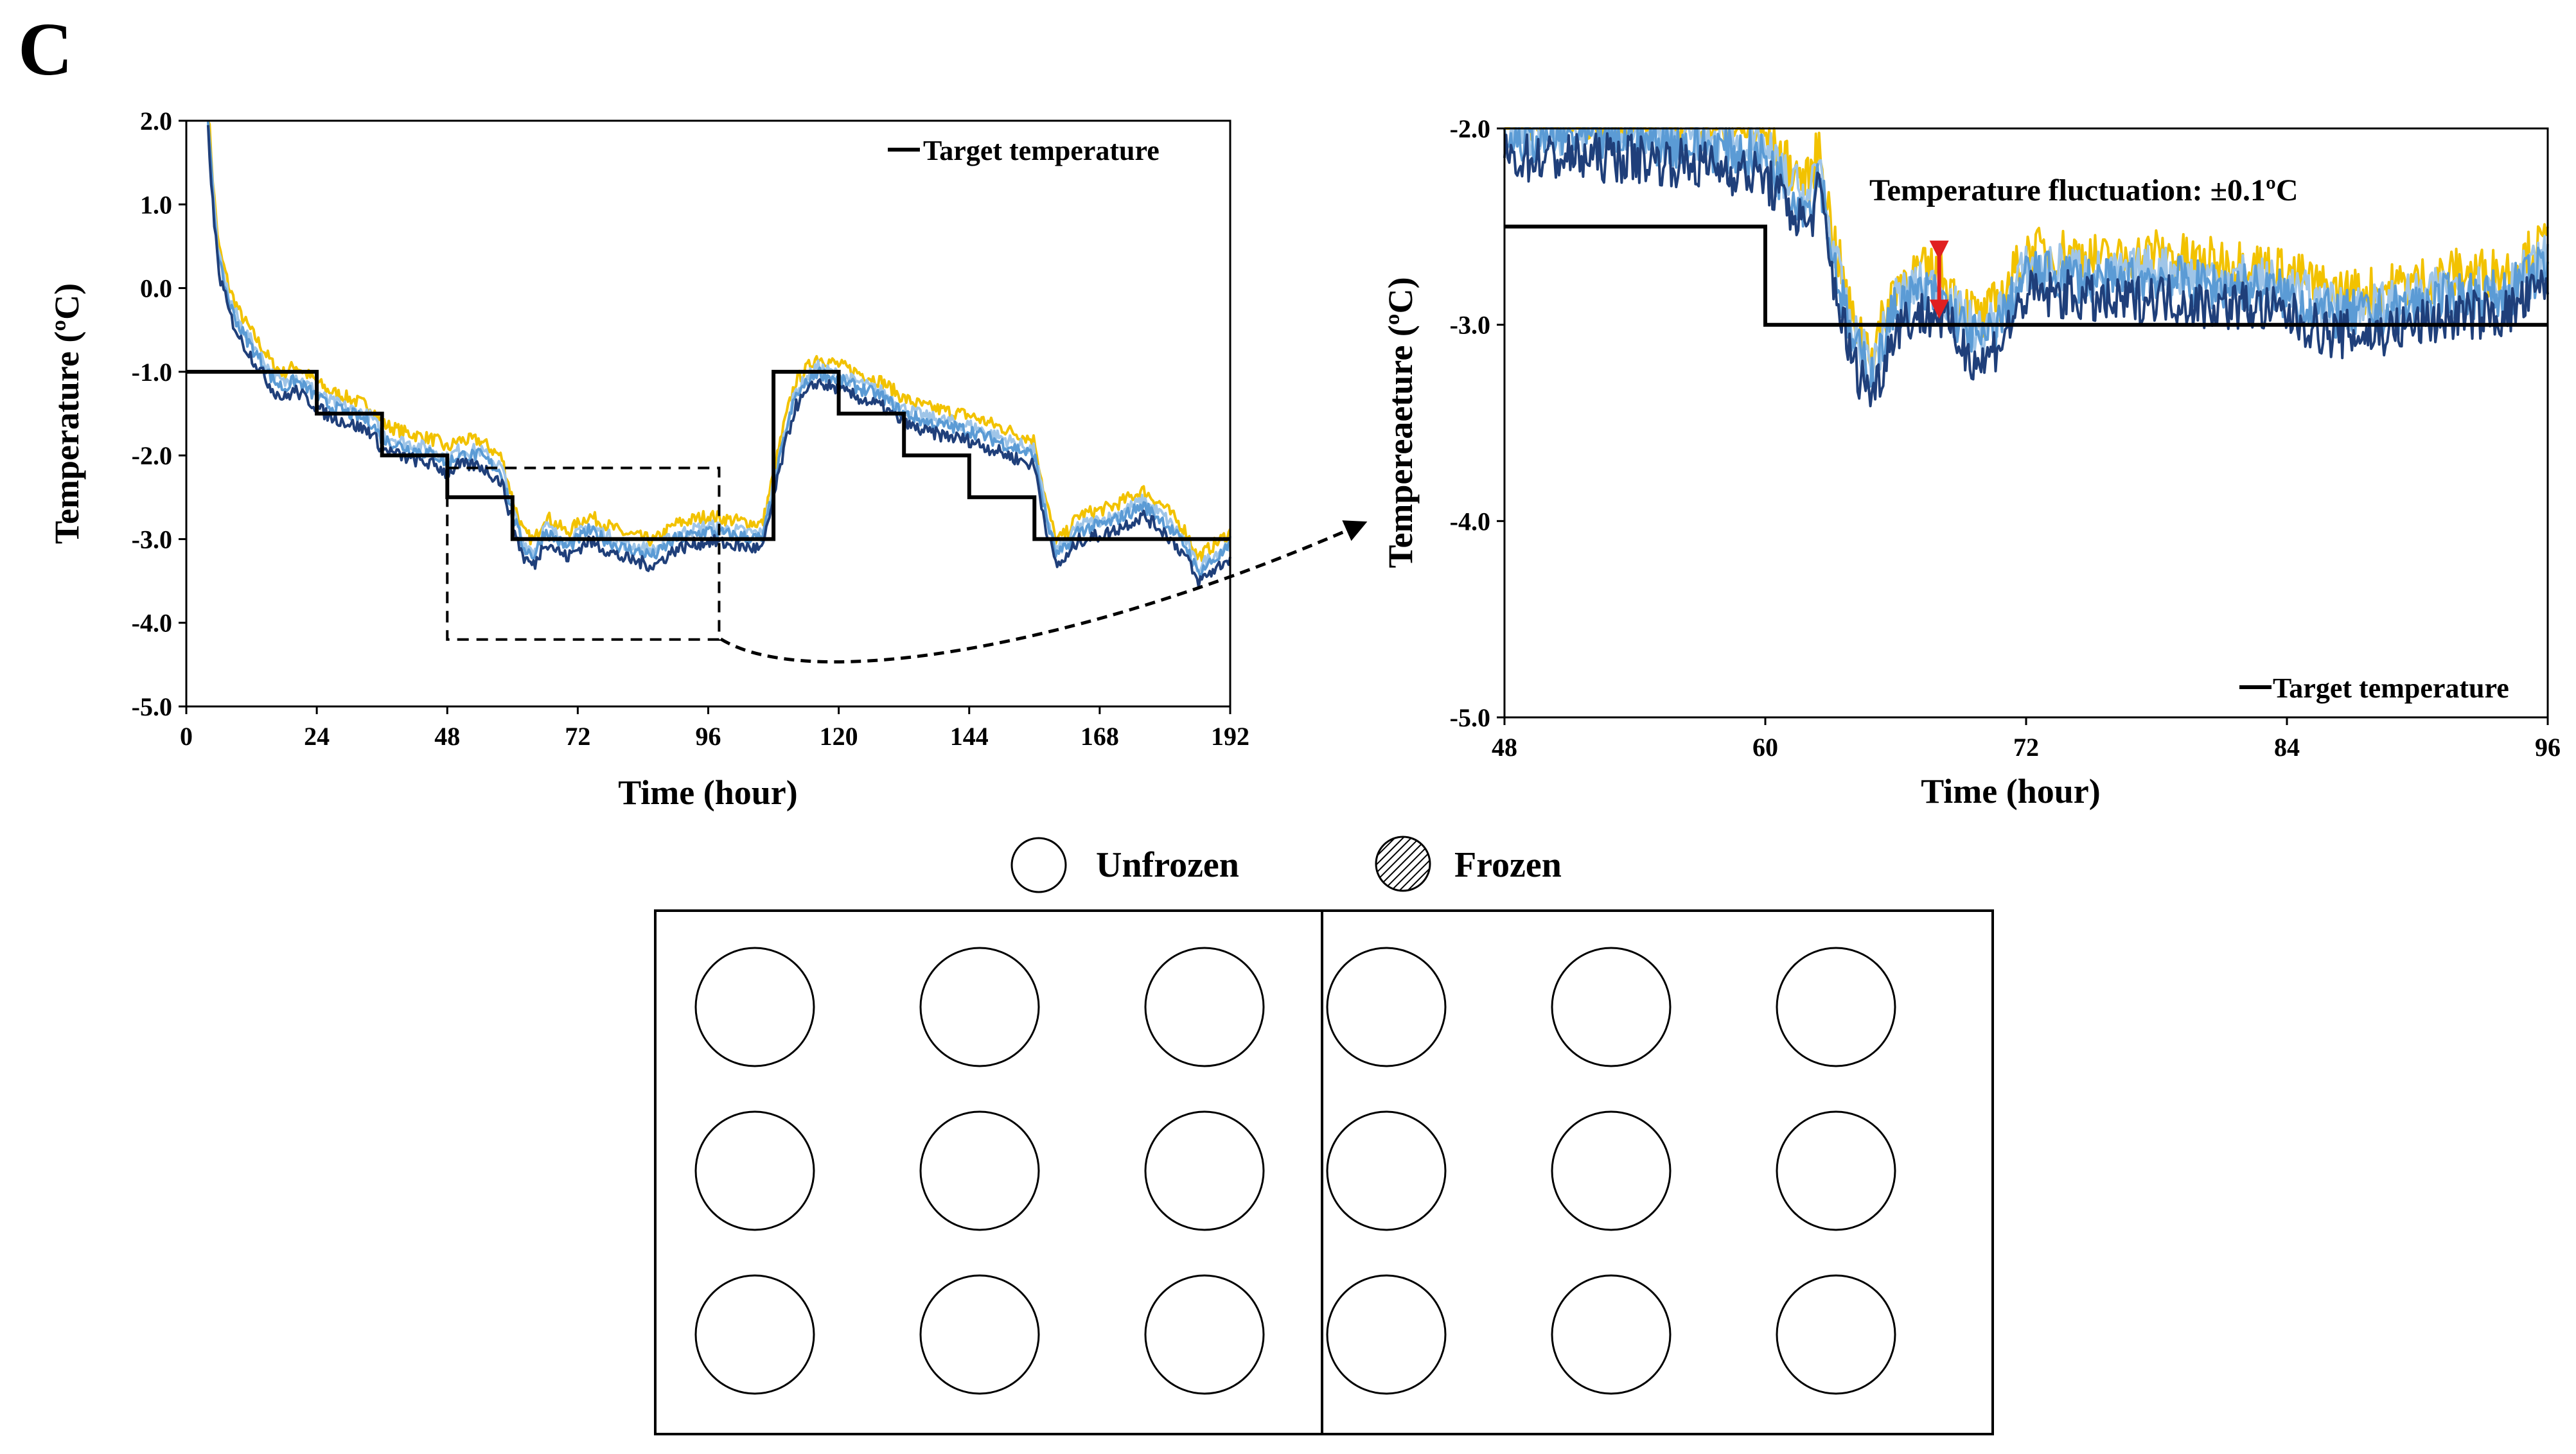  Describe the element at coordinates (1477, 423) in the screenshot. I see `y-axis-ticks: -2.0 -3.0 -4.0 -5.0` at that location.